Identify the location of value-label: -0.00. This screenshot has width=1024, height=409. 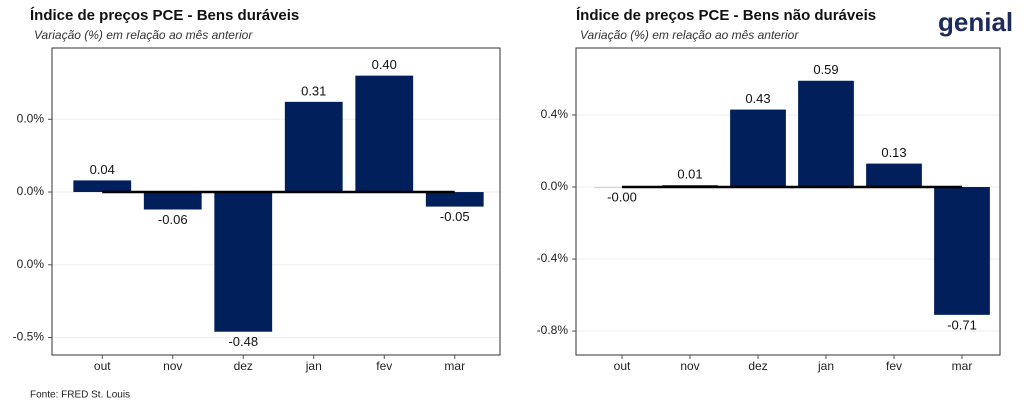
(622, 197).